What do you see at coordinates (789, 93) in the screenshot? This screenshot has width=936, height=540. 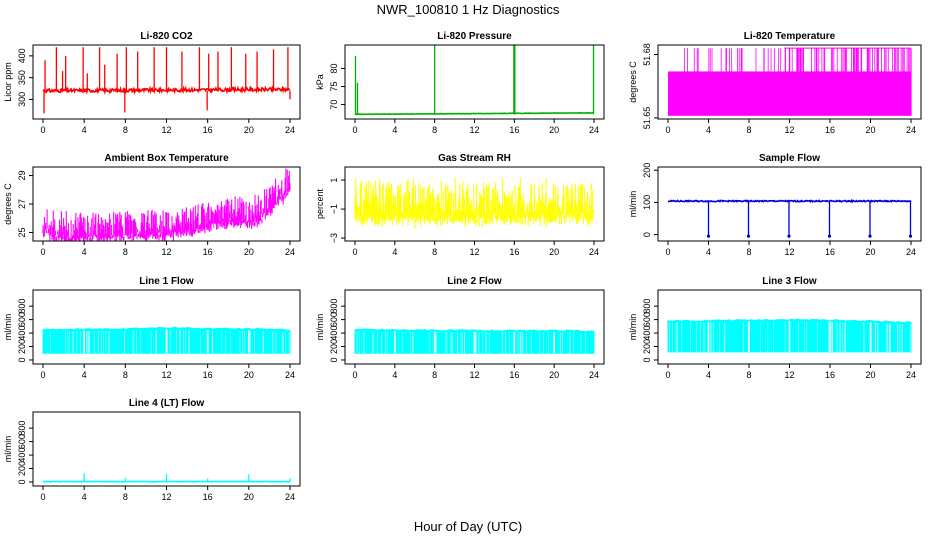 I see `temperature-band` at bounding box center [789, 93].